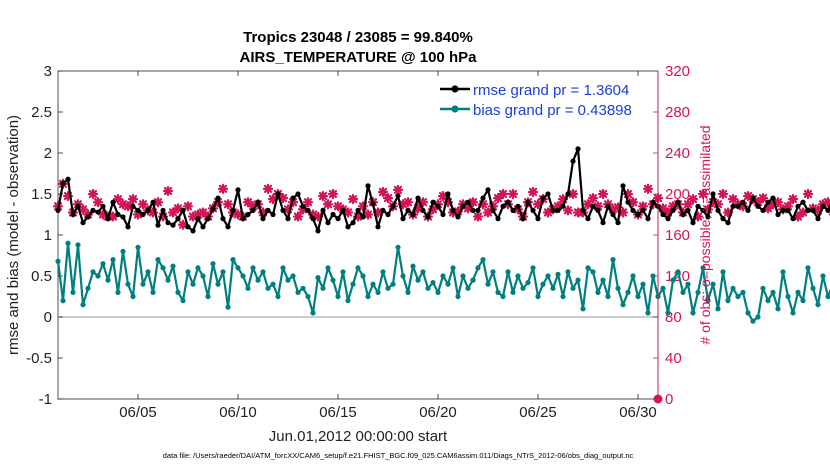 This screenshot has height=470, width=830. I want to click on left-tick-label: 1.5, so click(41, 194).